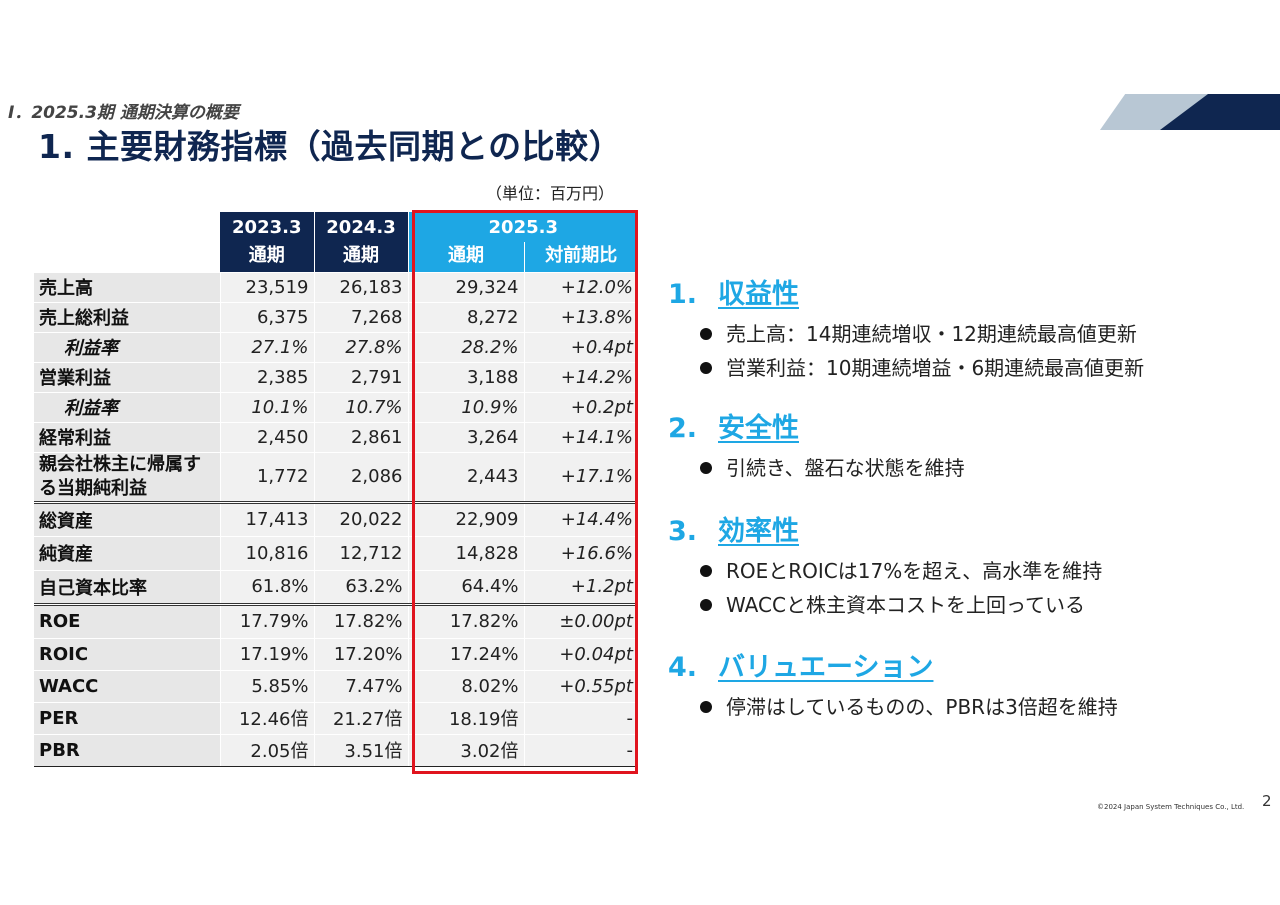 The width and height of the screenshot is (1280, 905). I want to click on point-safety: 2. 安全性 引続き、盤石な状態を維持, so click(816, 445).